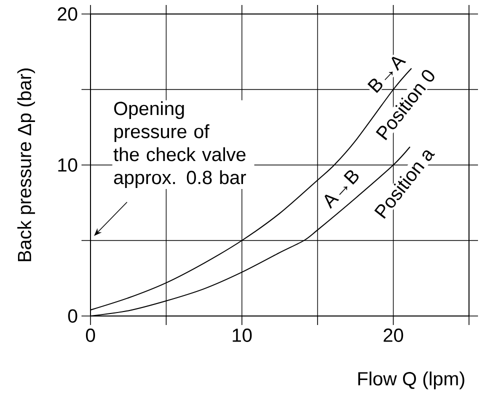 The image size is (484, 400). What do you see at coordinates (242, 335) in the screenshot?
I see `x-tick-label: 10` at bounding box center [242, 335].